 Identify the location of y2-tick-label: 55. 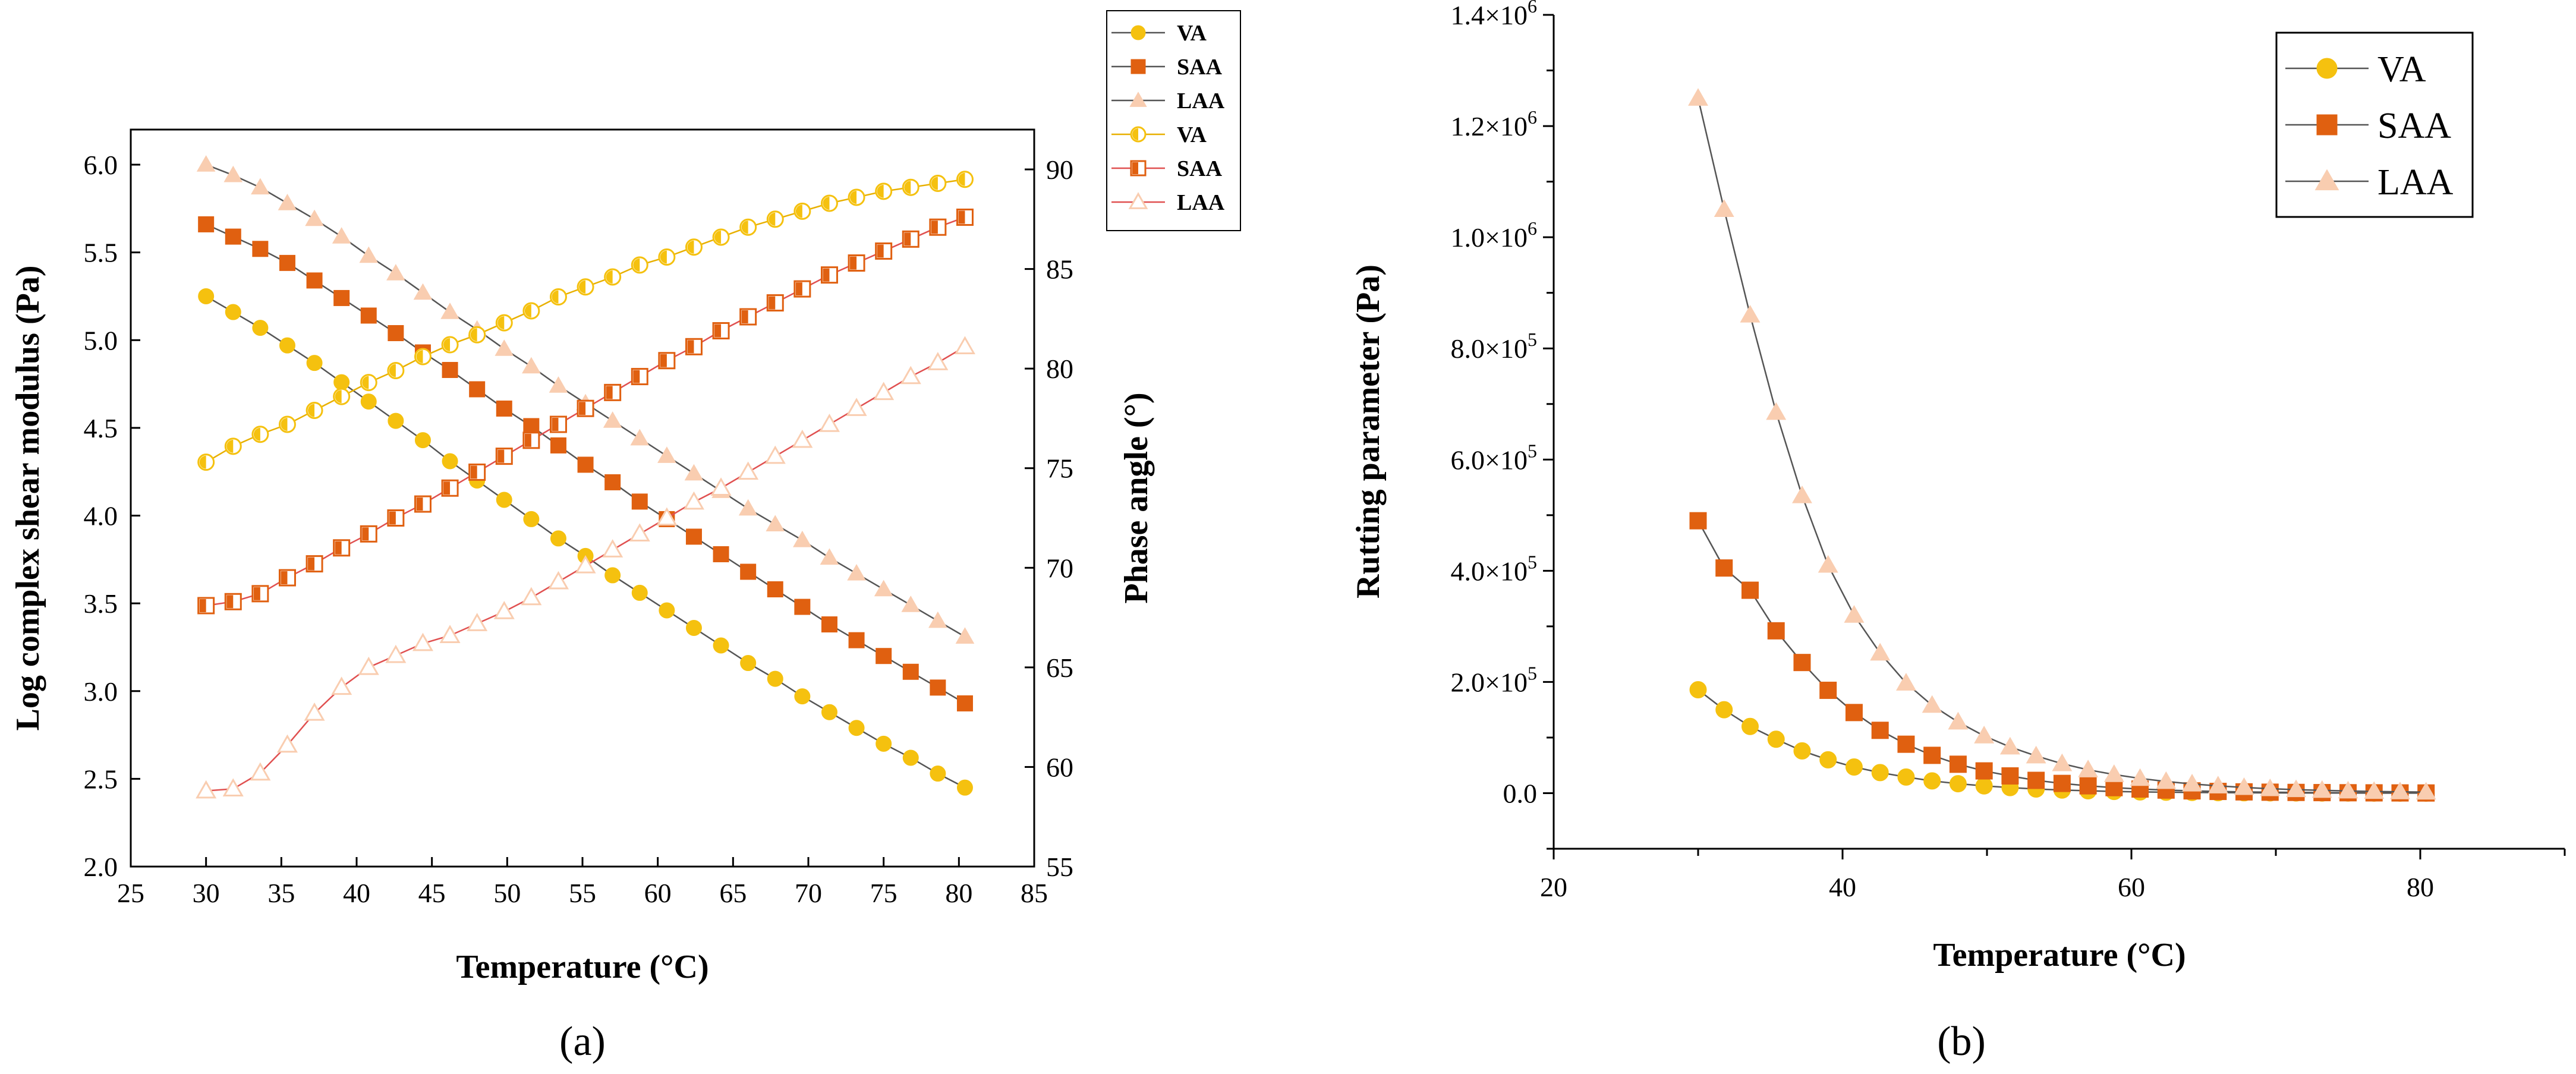
(1059, 867).